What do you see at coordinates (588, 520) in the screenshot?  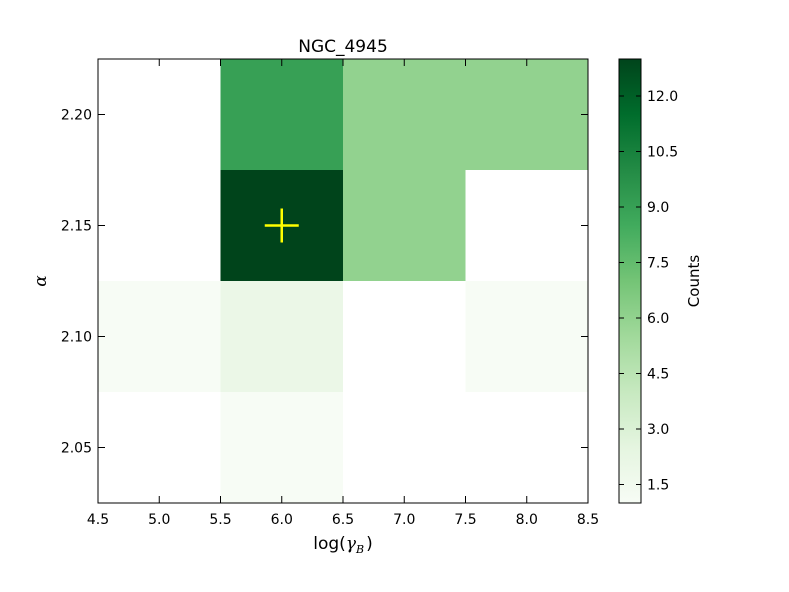 I see `x-tick-label: 8.5` at bounding box center [588, 520].